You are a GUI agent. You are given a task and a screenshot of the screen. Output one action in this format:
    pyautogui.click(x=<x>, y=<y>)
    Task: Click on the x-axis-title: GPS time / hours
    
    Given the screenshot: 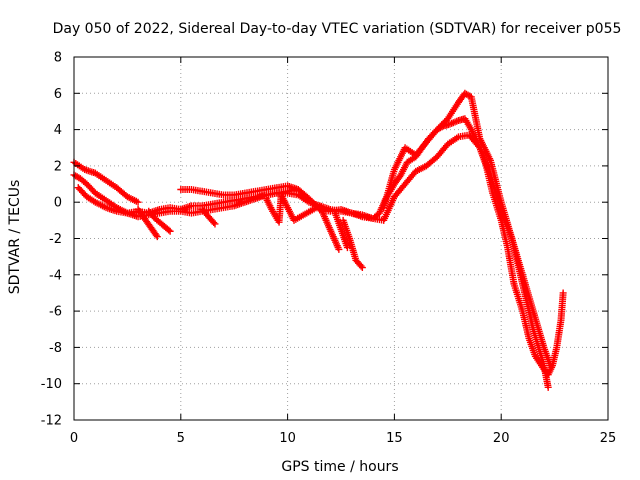 What is the action you would take?
    pyautogui.click(x=339, y=467)
    